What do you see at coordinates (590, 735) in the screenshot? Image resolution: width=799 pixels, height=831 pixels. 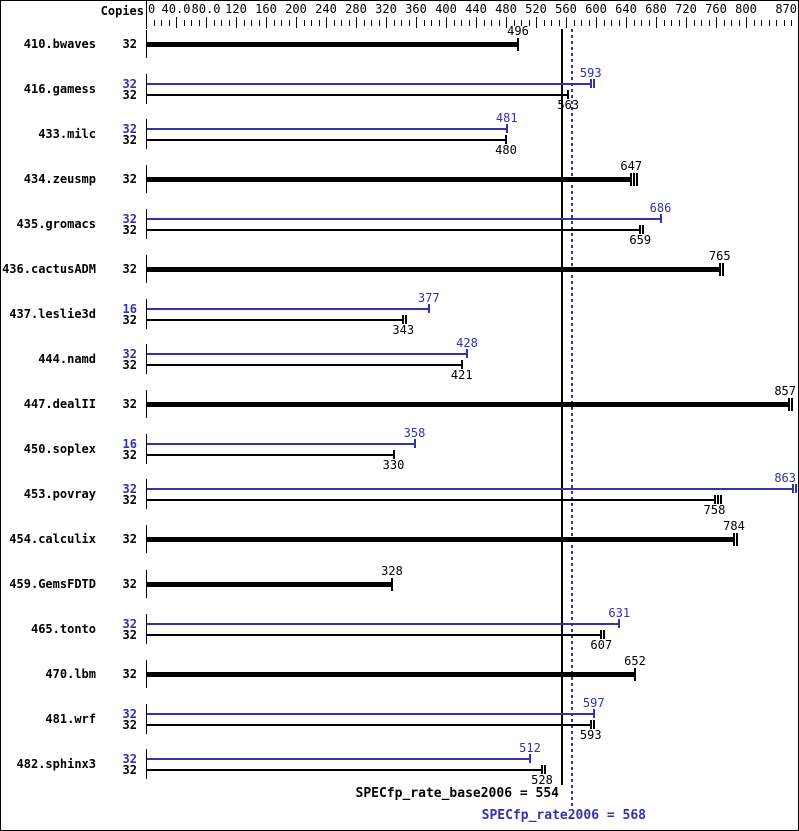 I see `base-value-label: 593` at bounding box center [590, 735].